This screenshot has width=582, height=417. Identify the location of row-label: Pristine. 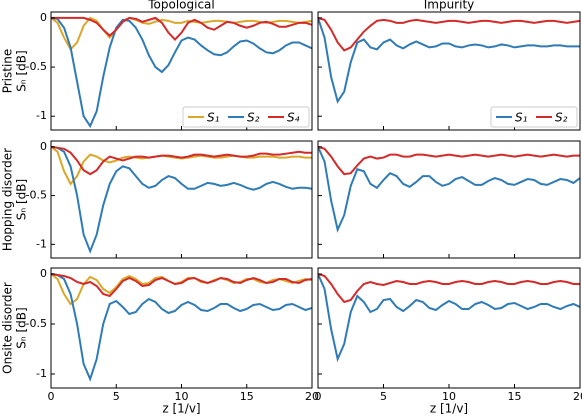
(8, 71).